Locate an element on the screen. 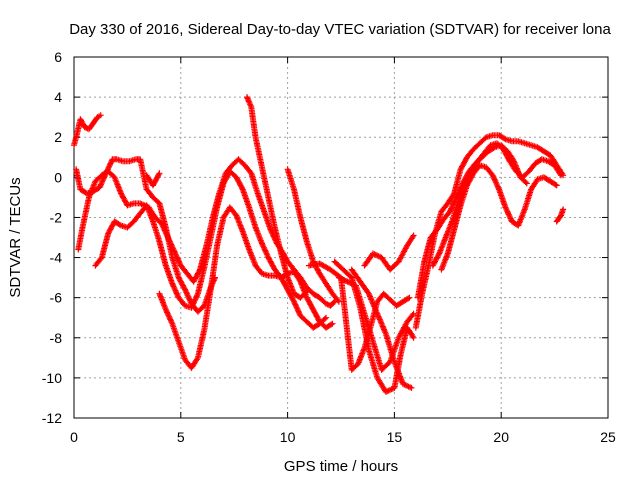  y-tick-label: -6 is located at coordinates (56, 298).